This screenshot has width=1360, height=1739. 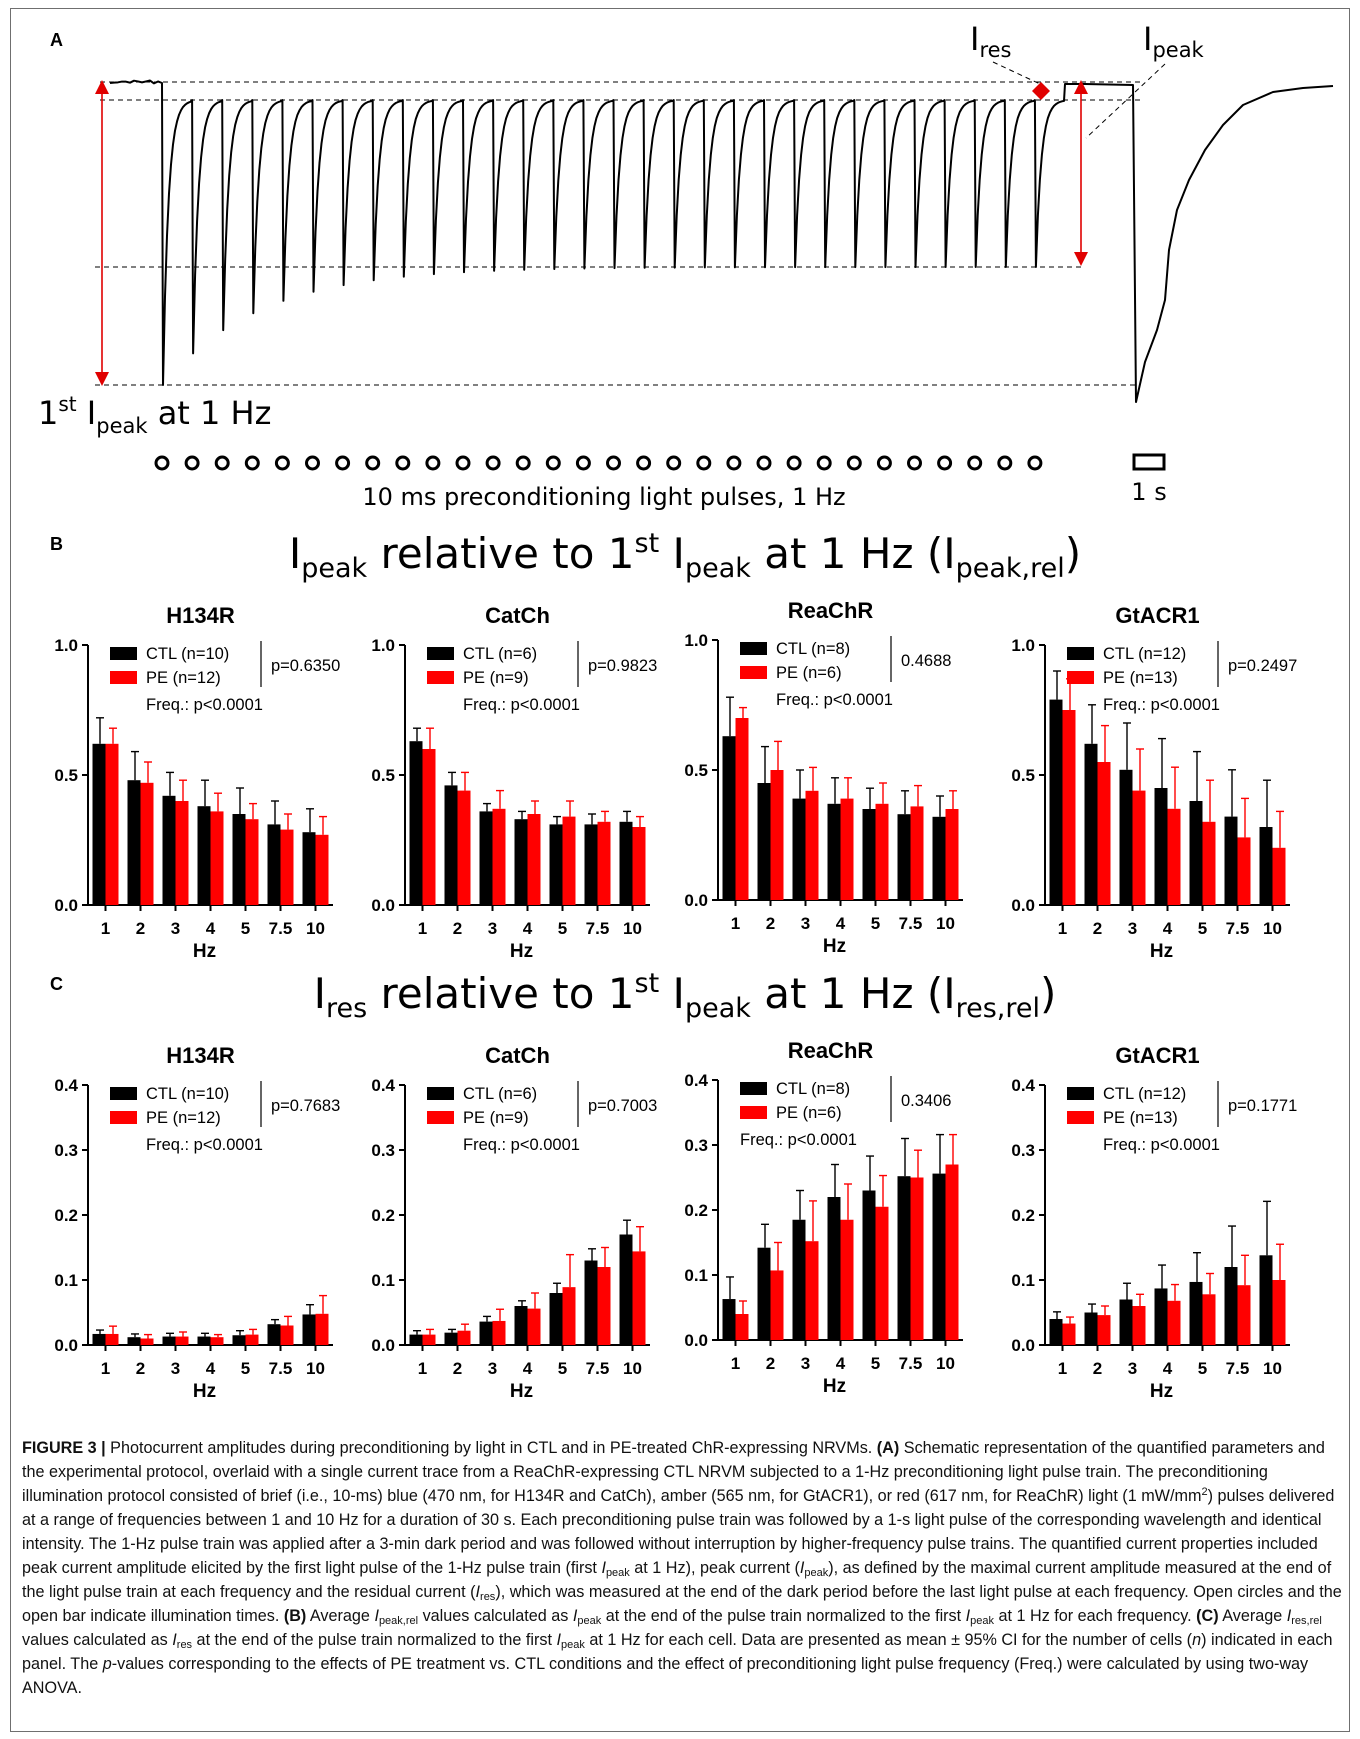 I want to click on pe-legend-label: PE (n=9), so click(x=496, y=678).